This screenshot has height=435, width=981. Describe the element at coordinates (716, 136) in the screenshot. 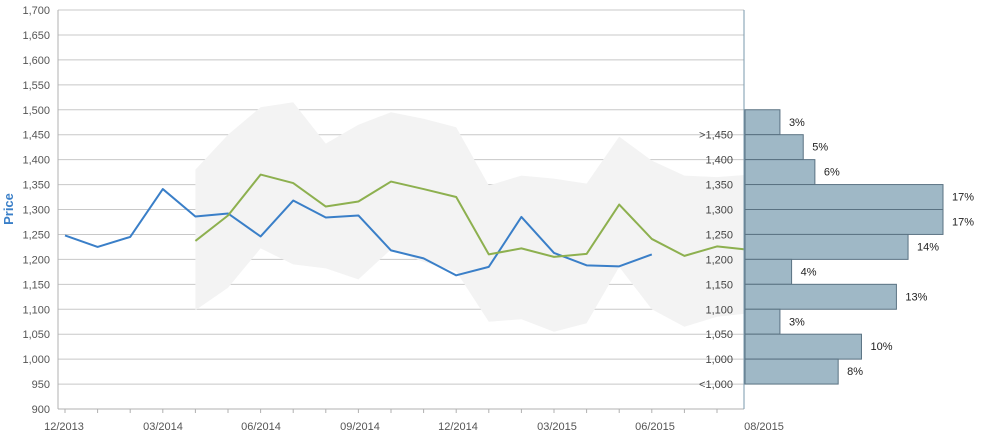

I see `histogram-bucket-label: >1,450` at that location.